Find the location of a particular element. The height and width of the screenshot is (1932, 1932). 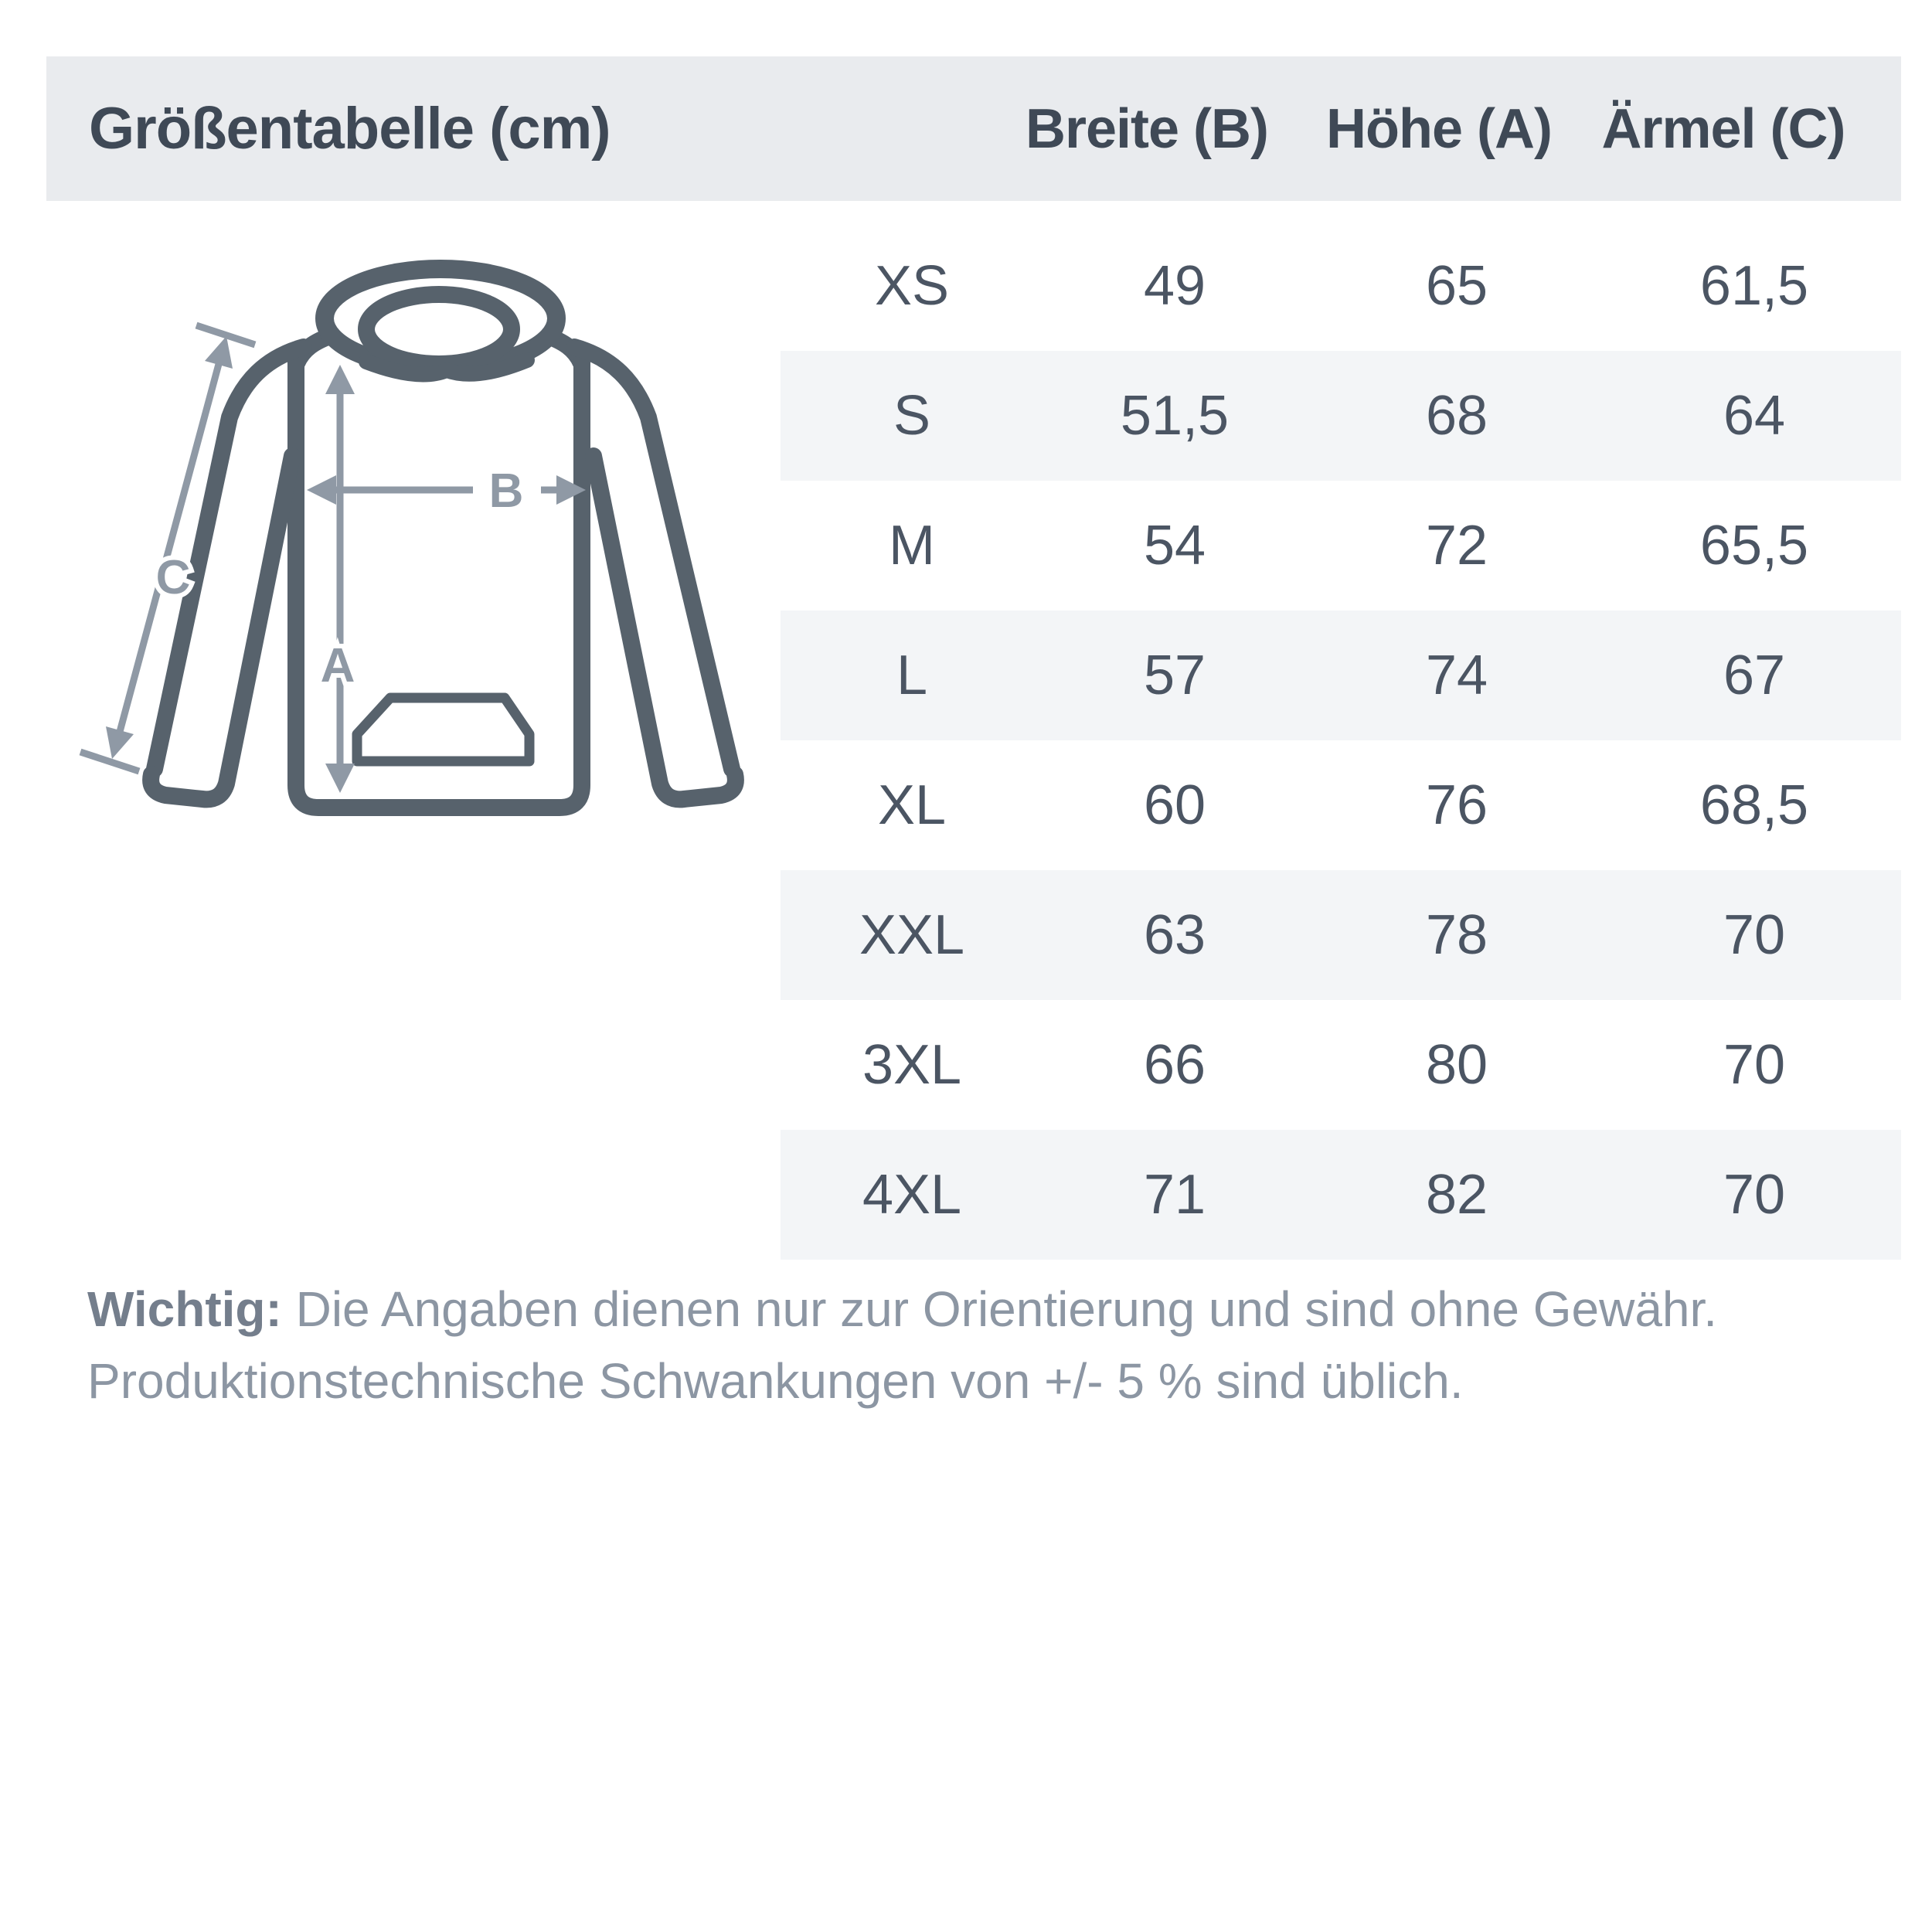

aermel-cell: 68,5 is located at coordinates (1754, 805).